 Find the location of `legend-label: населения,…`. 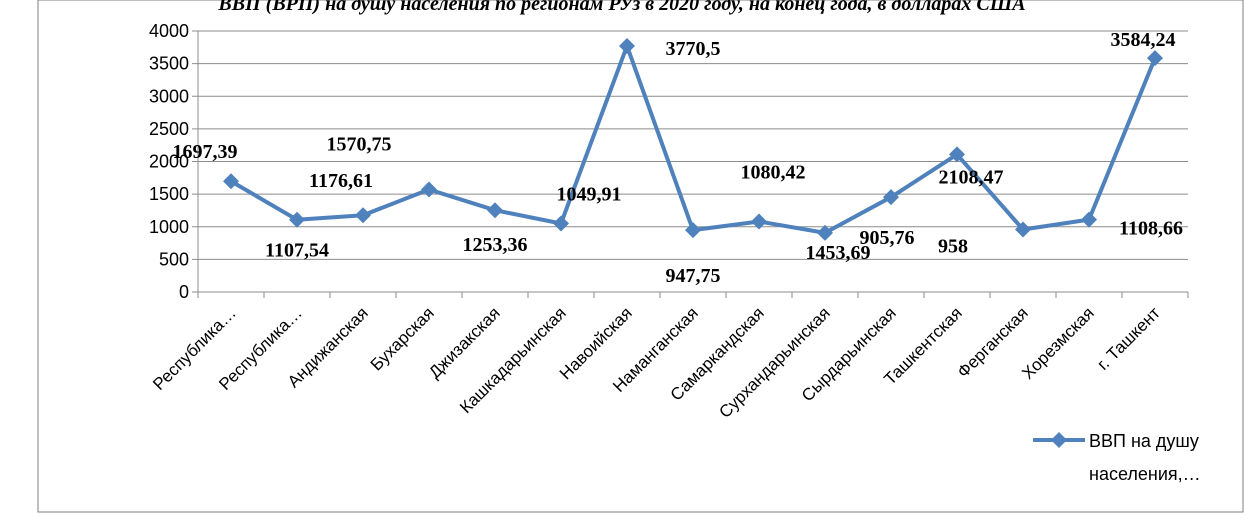

legend-label: населения,… is located at coordinates (1145, 474).